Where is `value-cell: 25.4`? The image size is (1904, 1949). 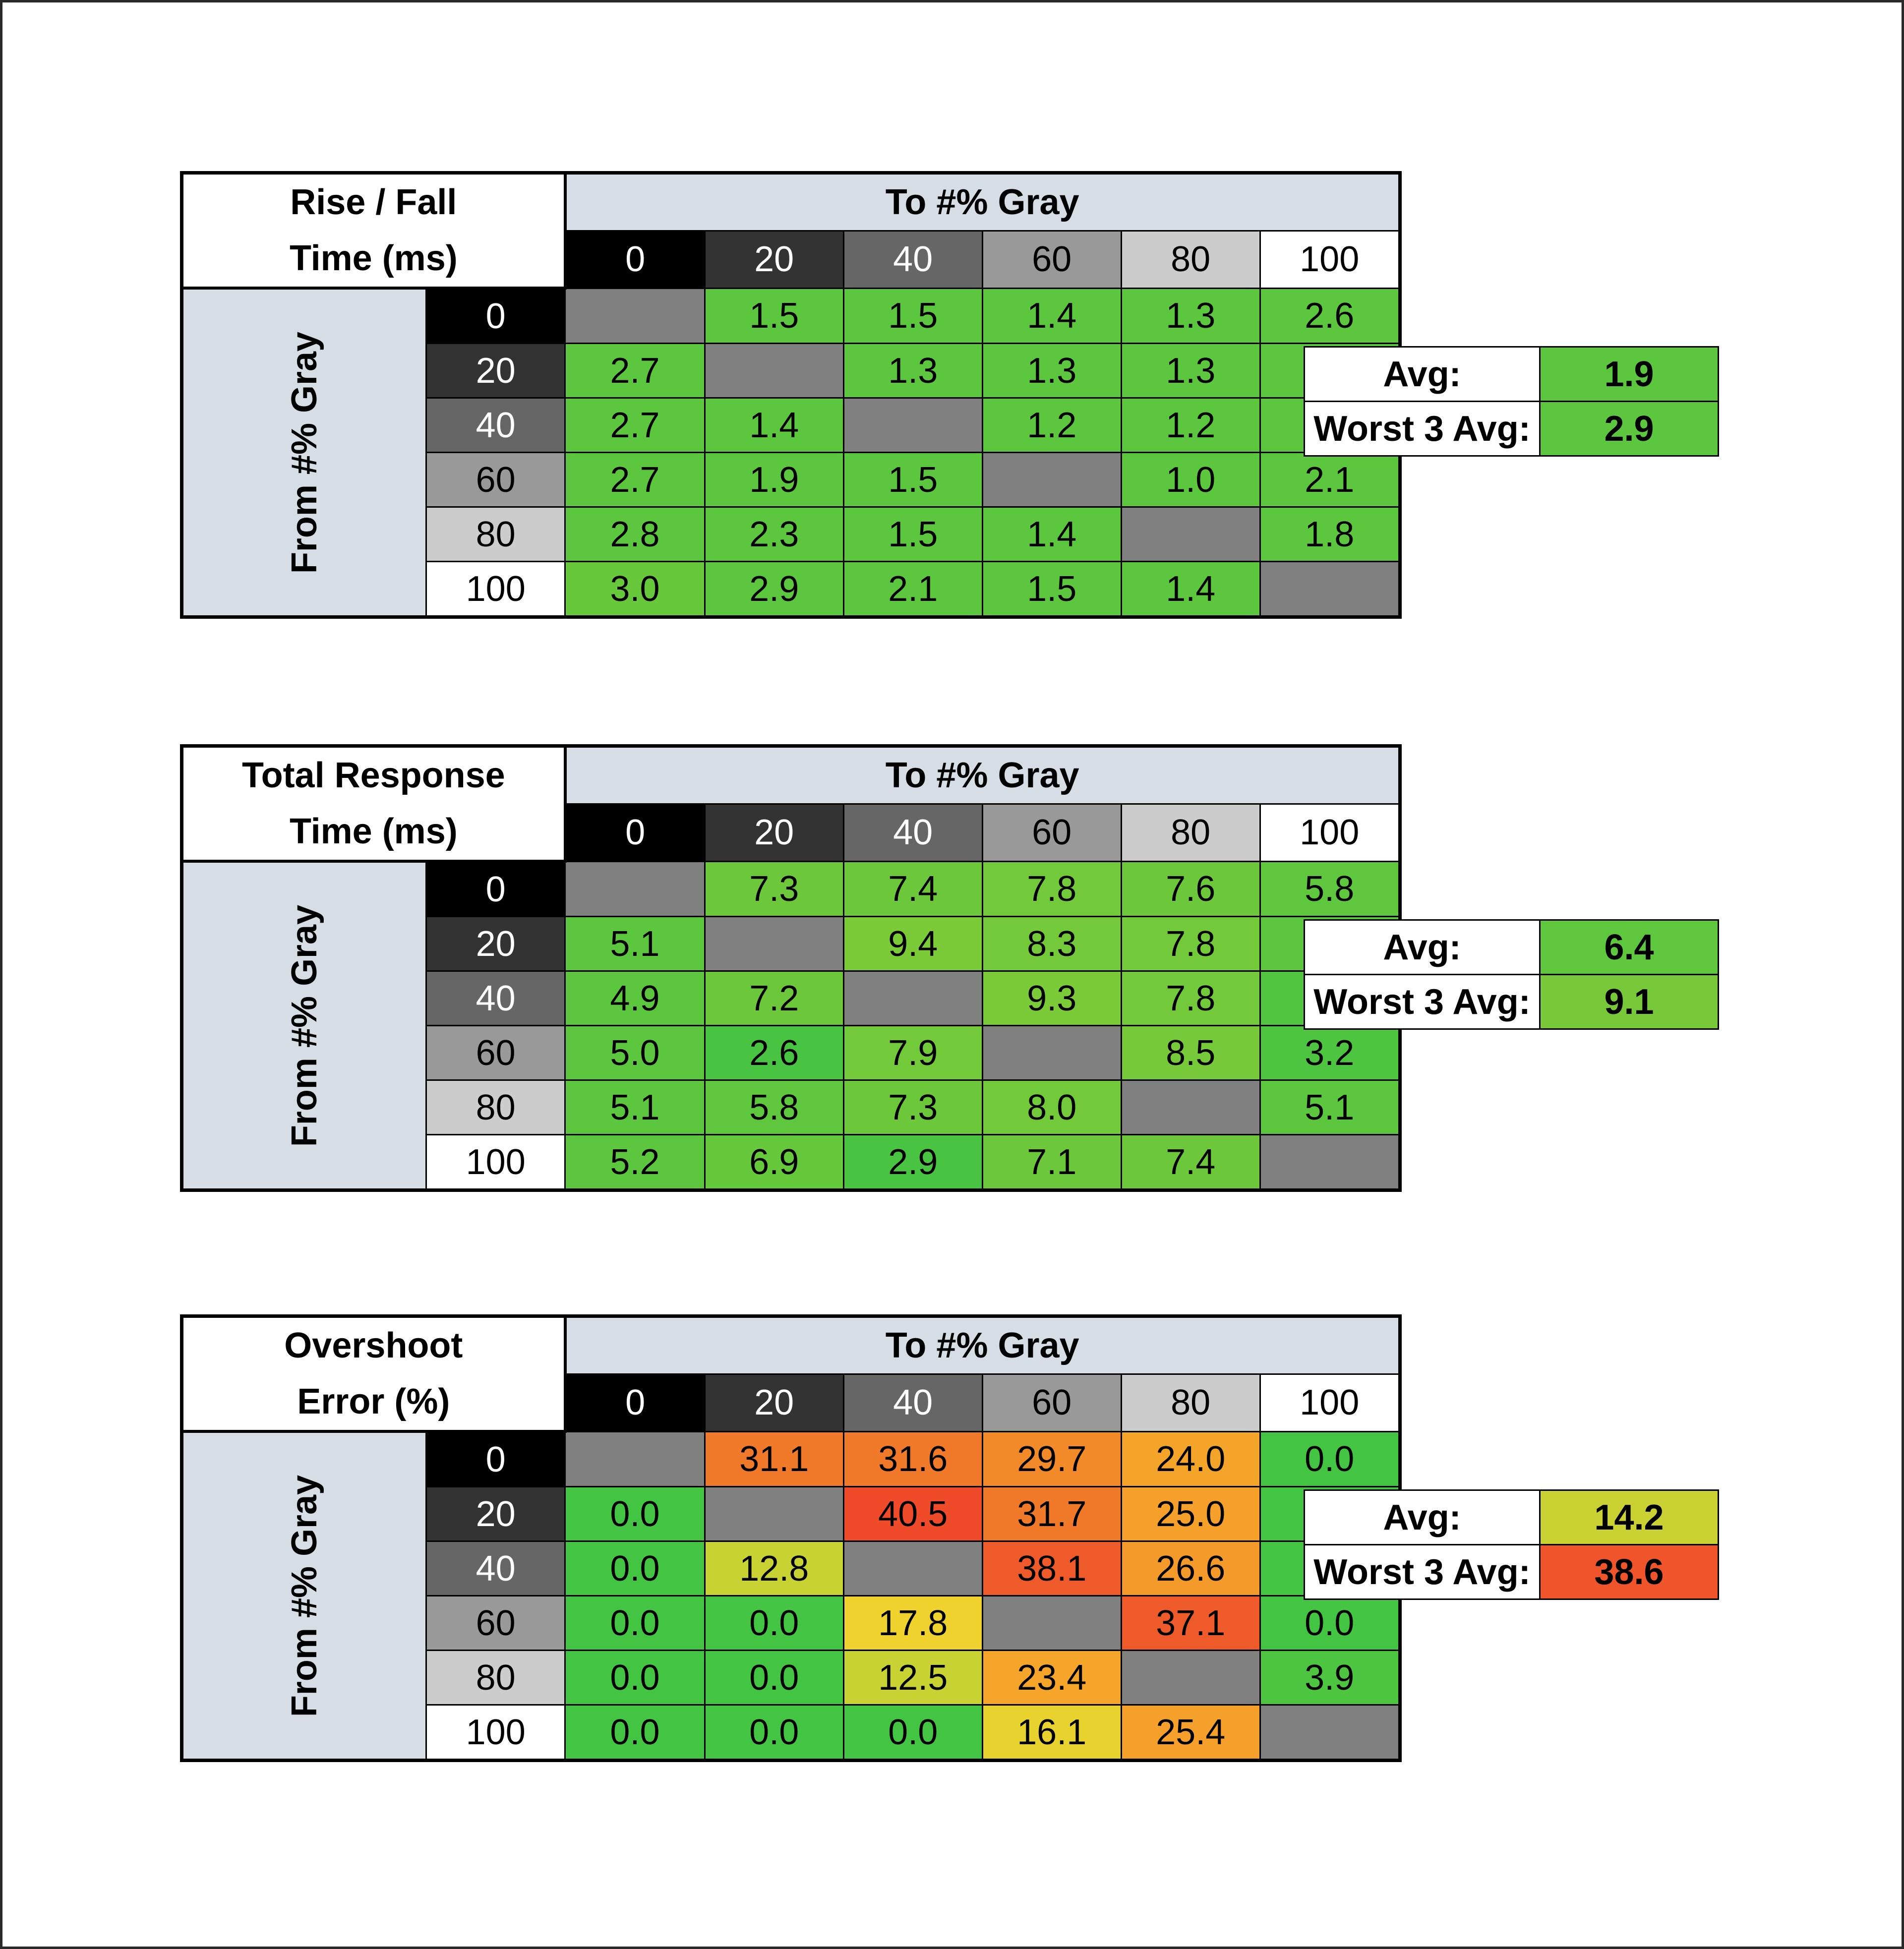 value-cell: 25.4 is located at coordinates (1190, 1733).